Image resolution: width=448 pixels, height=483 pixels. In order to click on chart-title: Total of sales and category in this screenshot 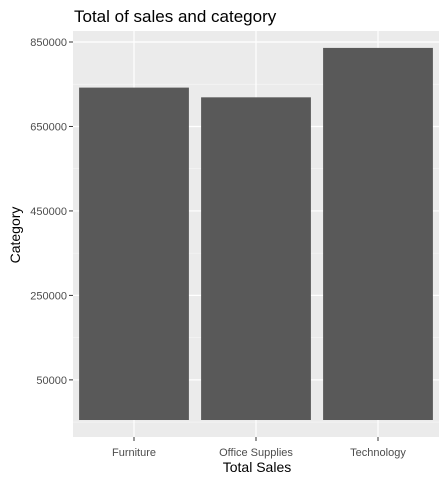, I will do `click(175, 16)`.